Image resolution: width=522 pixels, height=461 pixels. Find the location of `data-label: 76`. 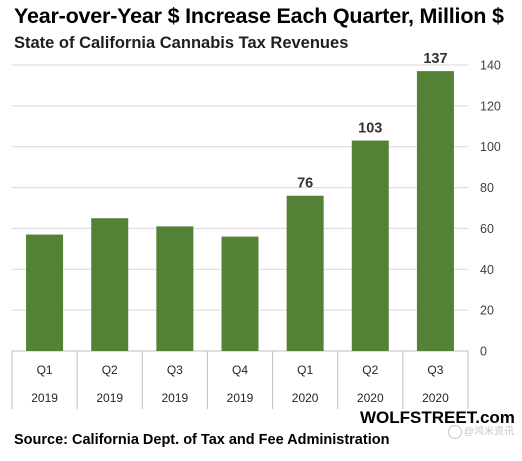

data-label: 76 is located at coordinates (305, 184).